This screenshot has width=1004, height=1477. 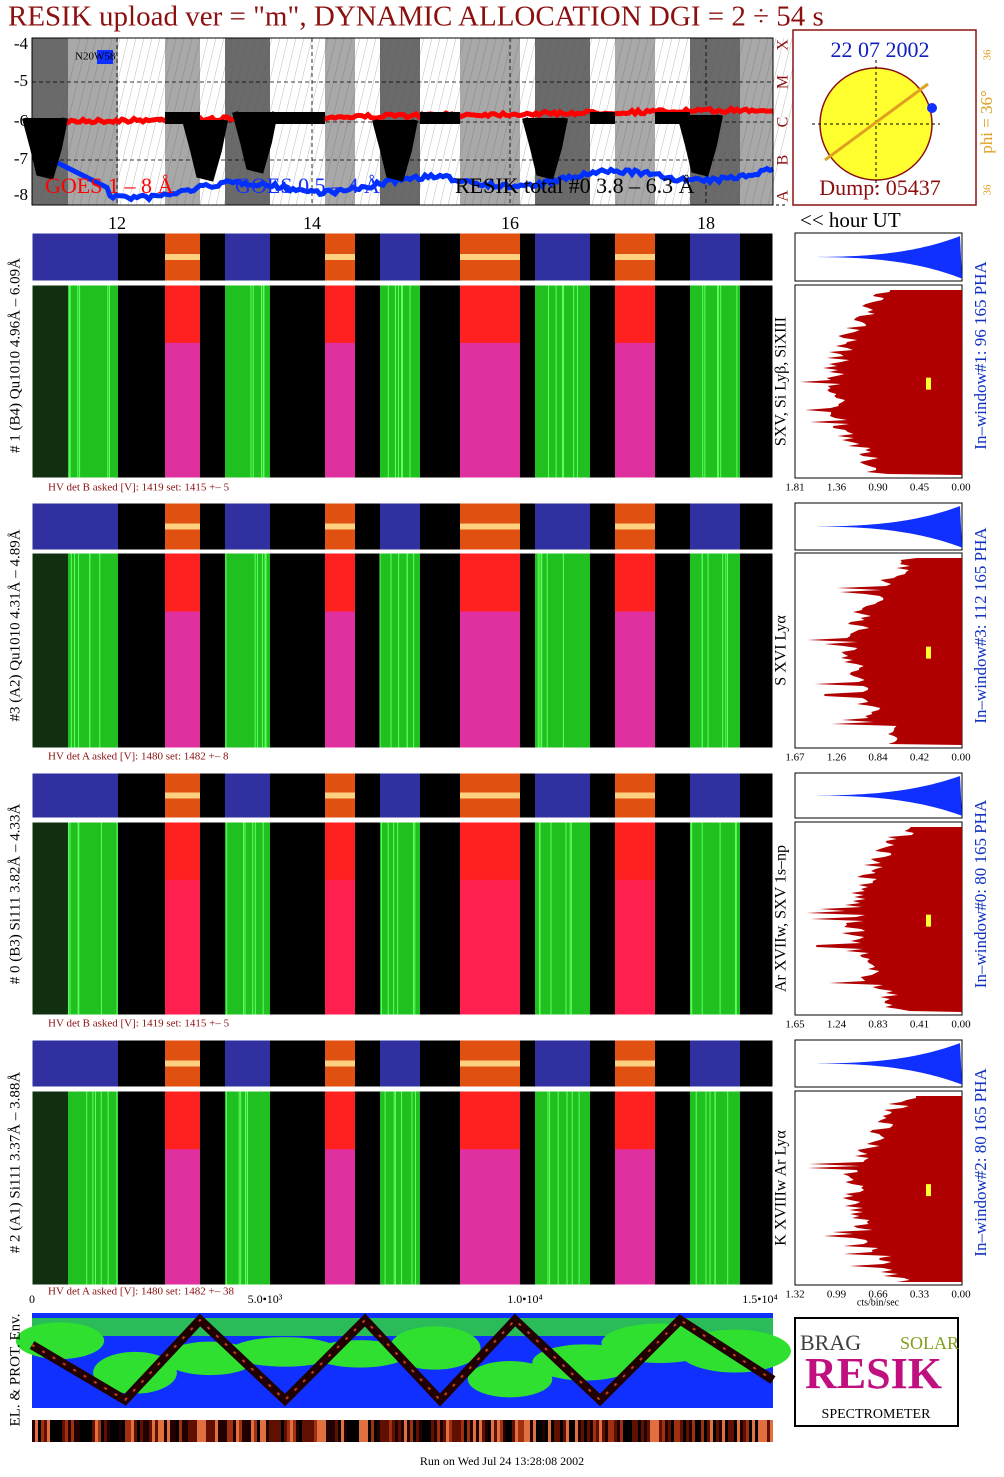 I want to click on pha-shape, so click(x=878, y=257).